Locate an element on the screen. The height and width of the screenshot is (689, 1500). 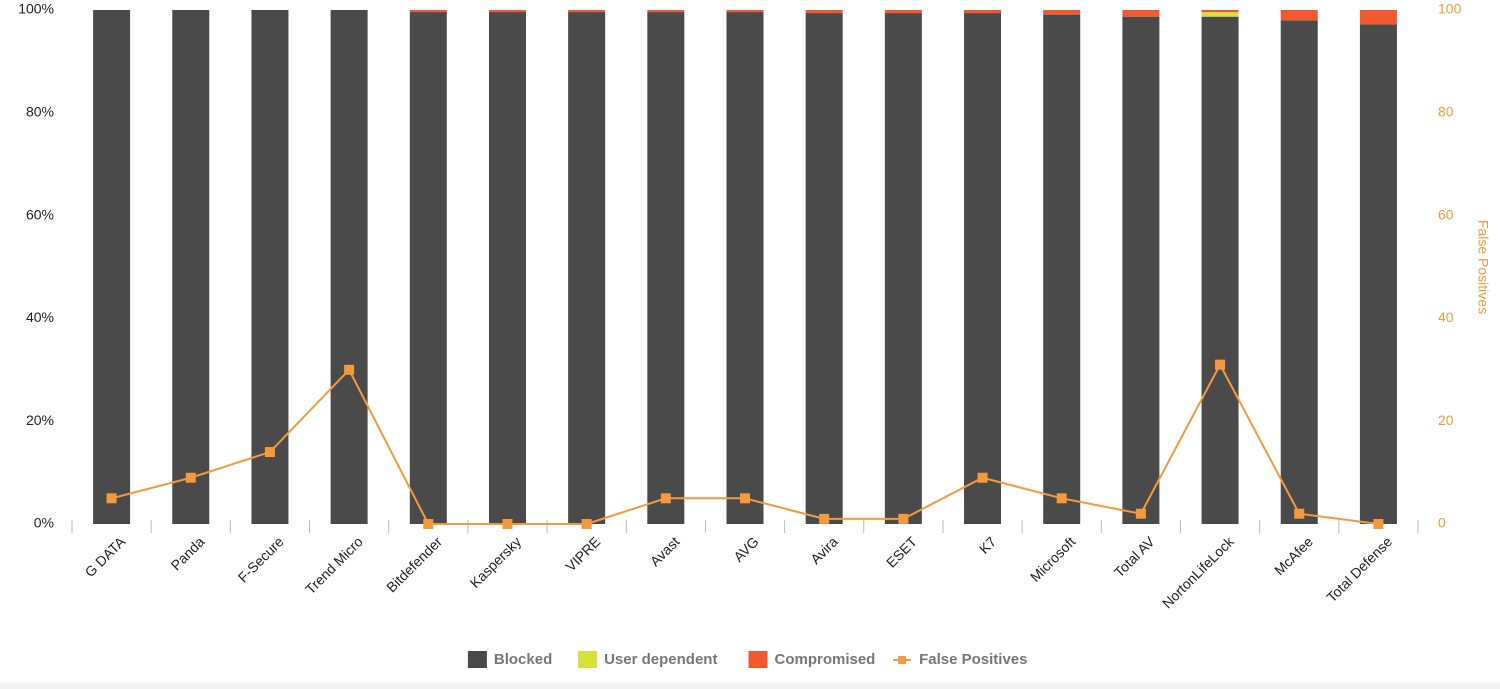
x-tick-label: K7 is located at coordinates (988, 545).